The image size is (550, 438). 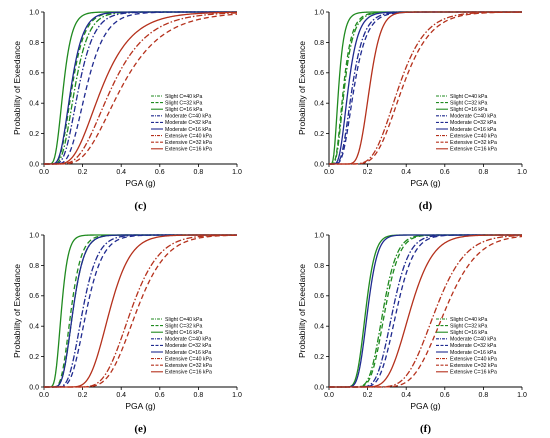 I want to click on panel-label: (d), so click(x=426, y=206).